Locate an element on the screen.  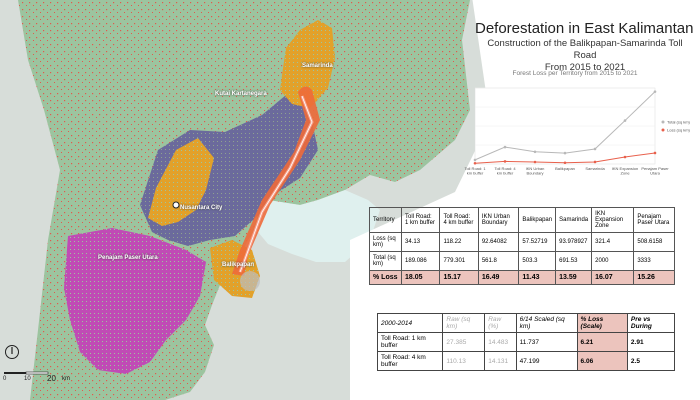
table-header: Toll Road: 4 km buffer is located at coordinates (459, 220).